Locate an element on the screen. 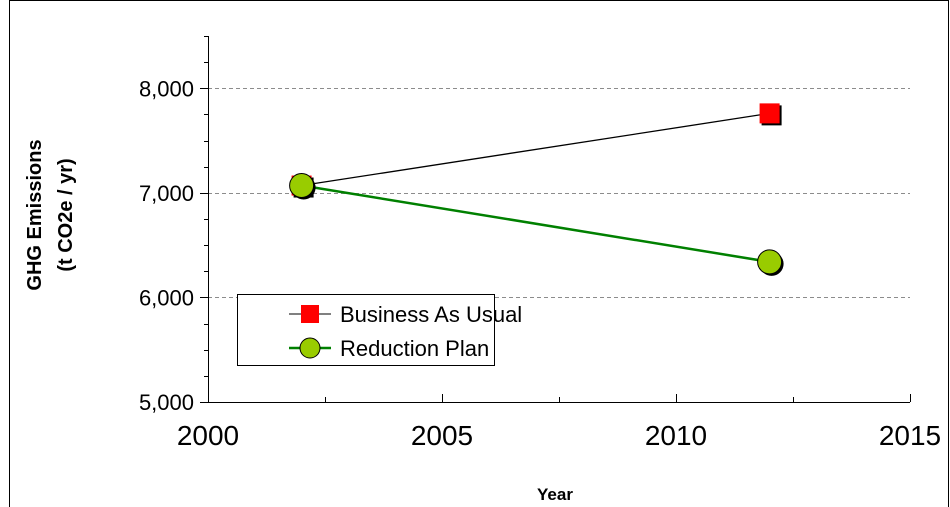  y-tick-label-5000: 5,000 is located at coordinates (166, 402).